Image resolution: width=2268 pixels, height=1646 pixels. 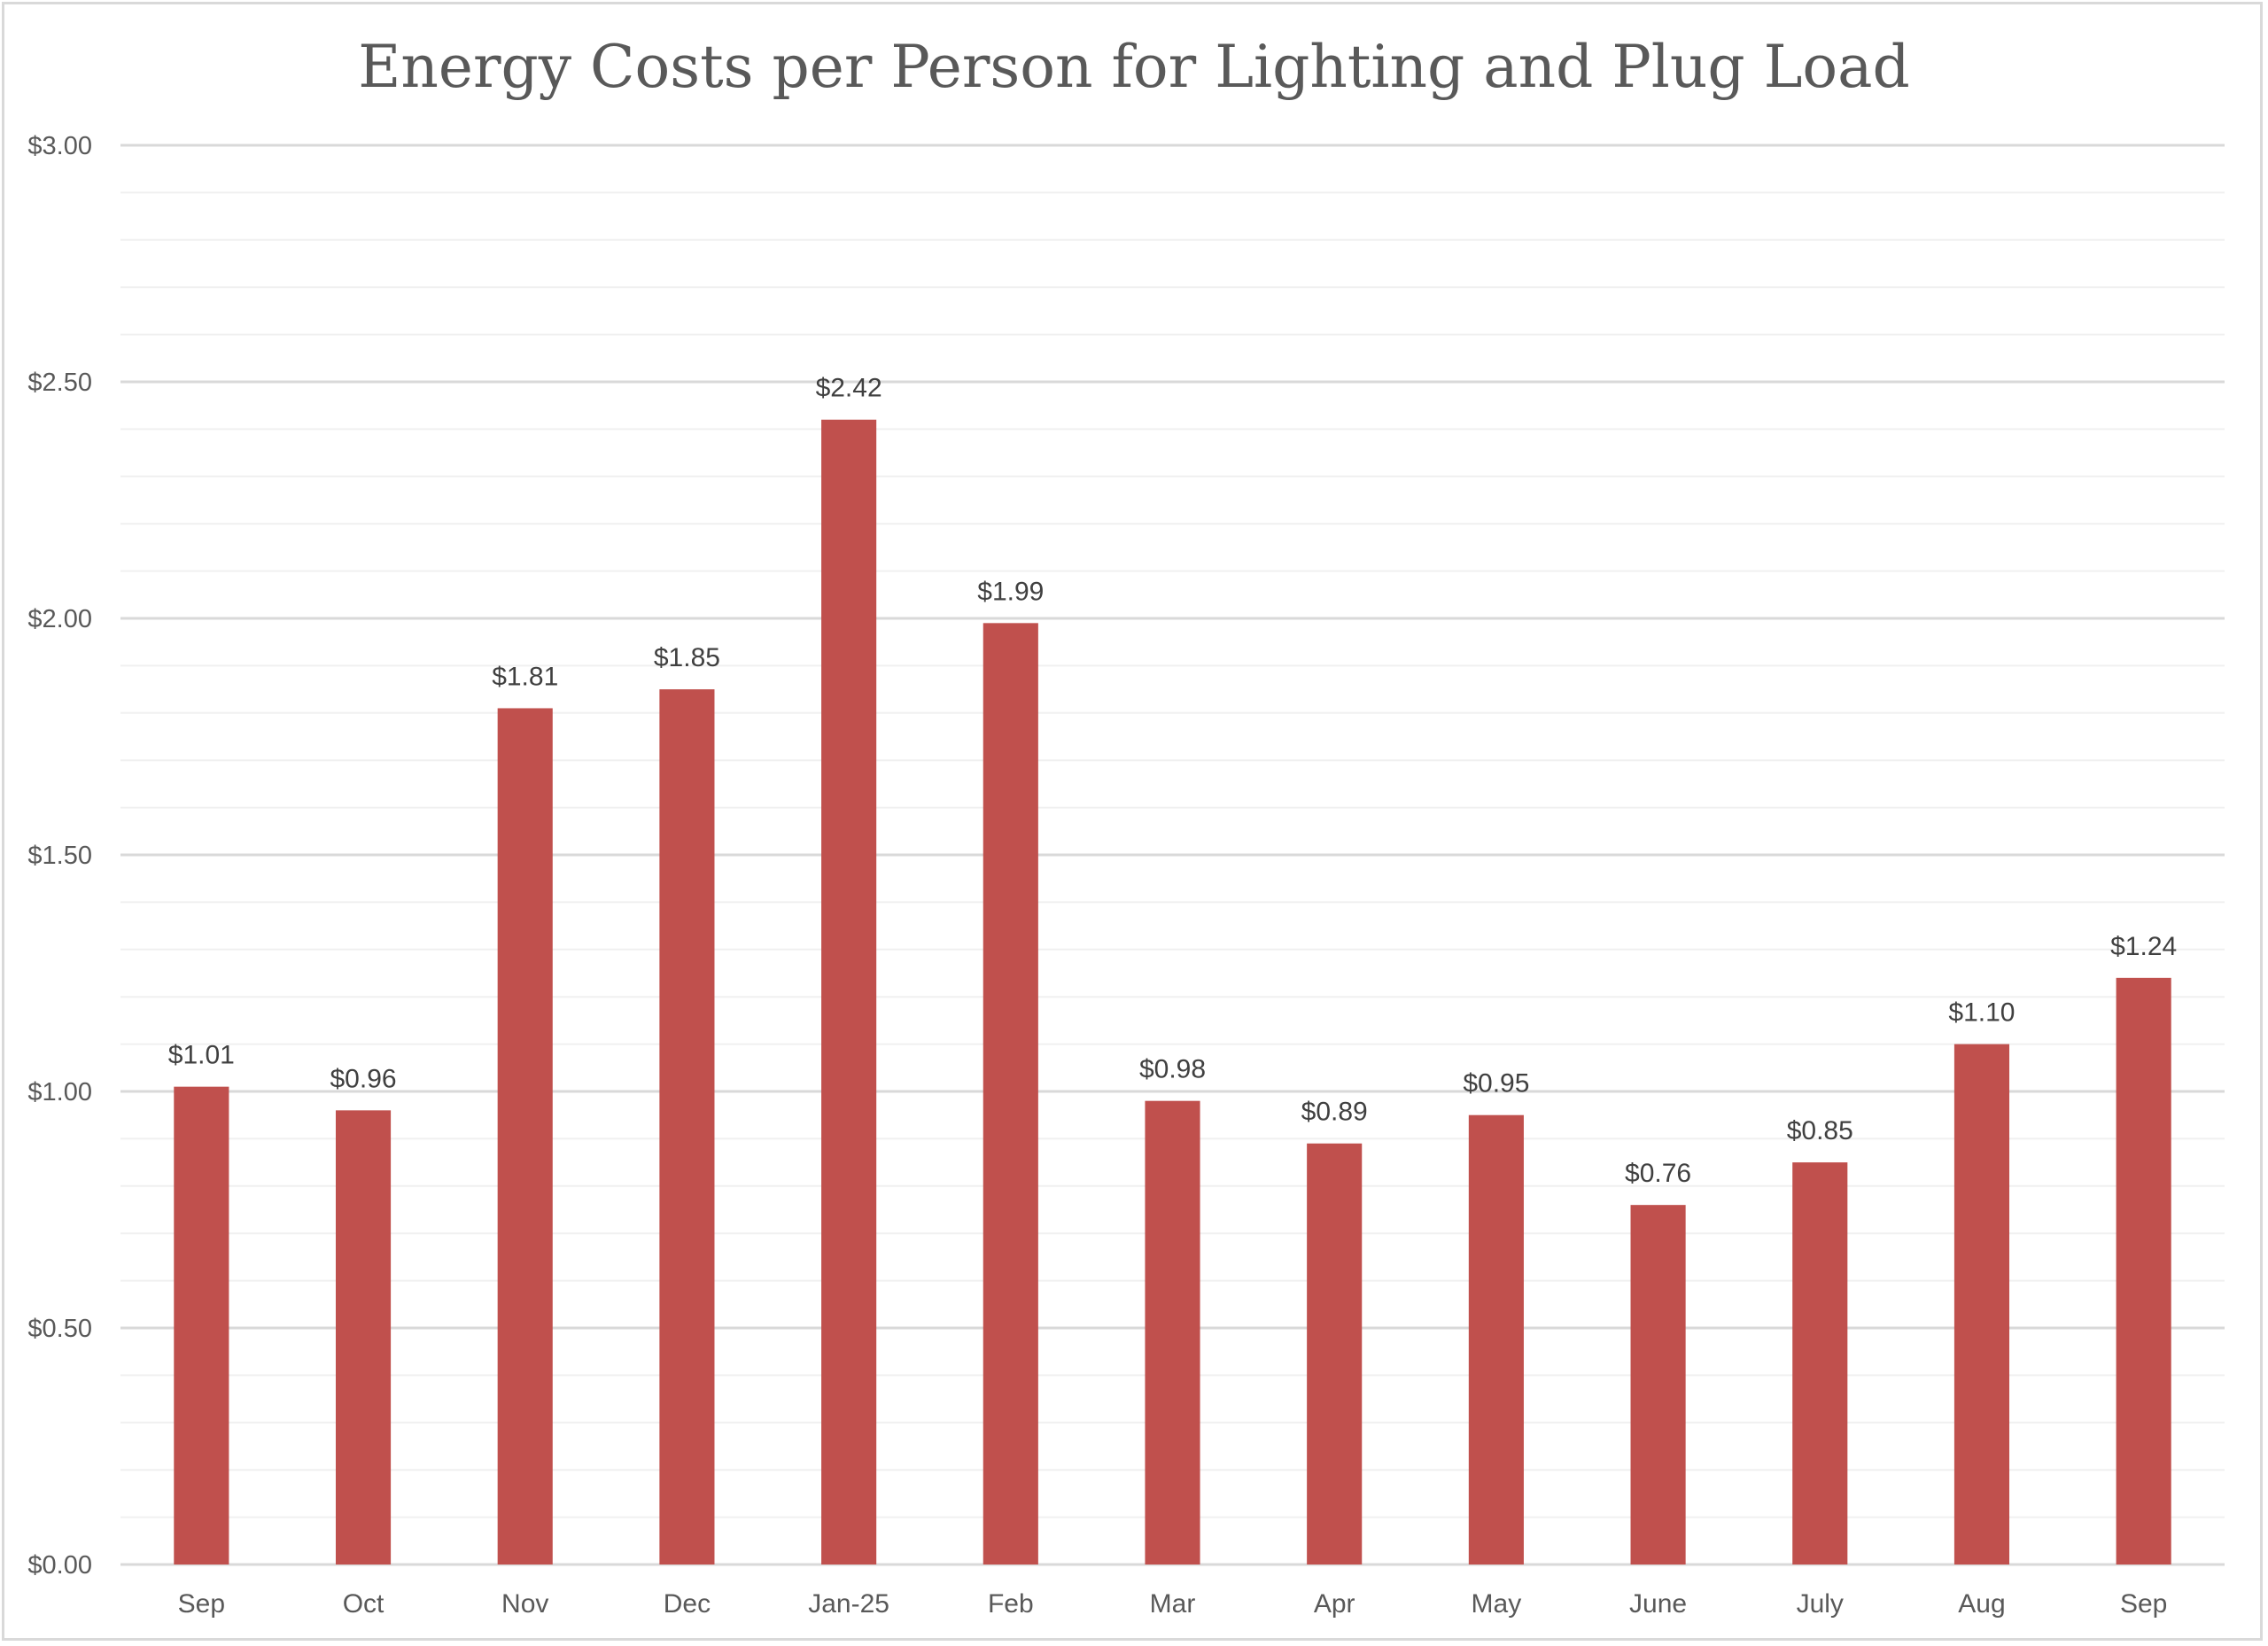 I want to click on x-tick-label: Nov, so click(x=524, y=1604).